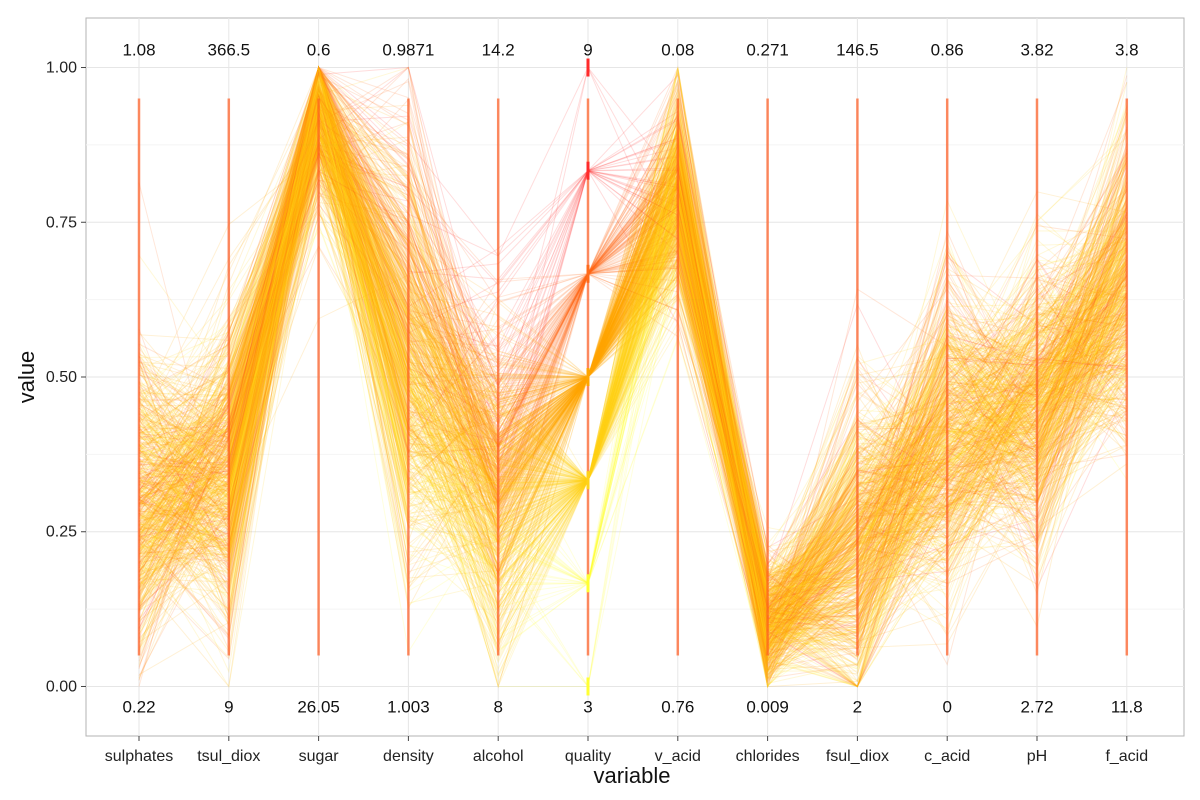  I want to click on x-tick-label-chlorides: chlorides, so click(768, 756).